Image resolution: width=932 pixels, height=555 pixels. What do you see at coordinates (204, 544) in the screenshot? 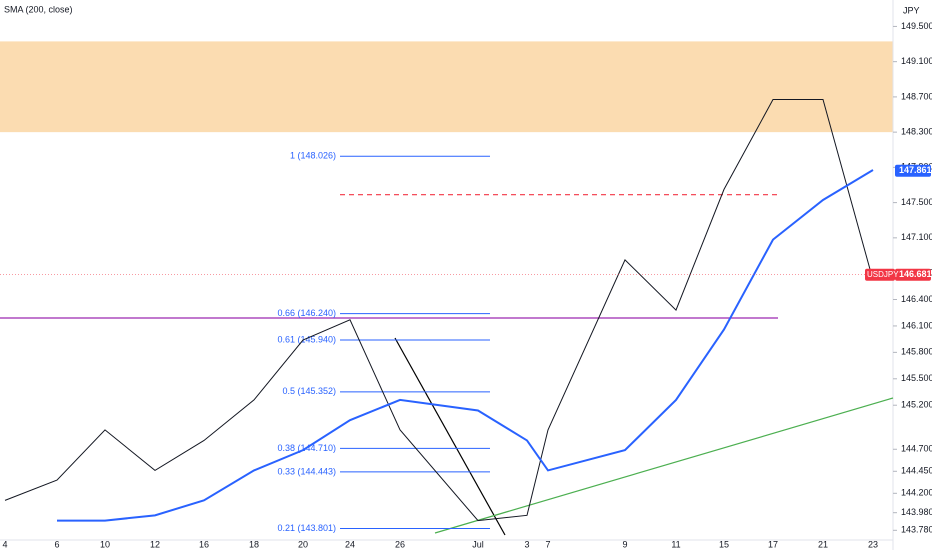
I see `x-tick-label: 16` at bounding box center [204, 544].